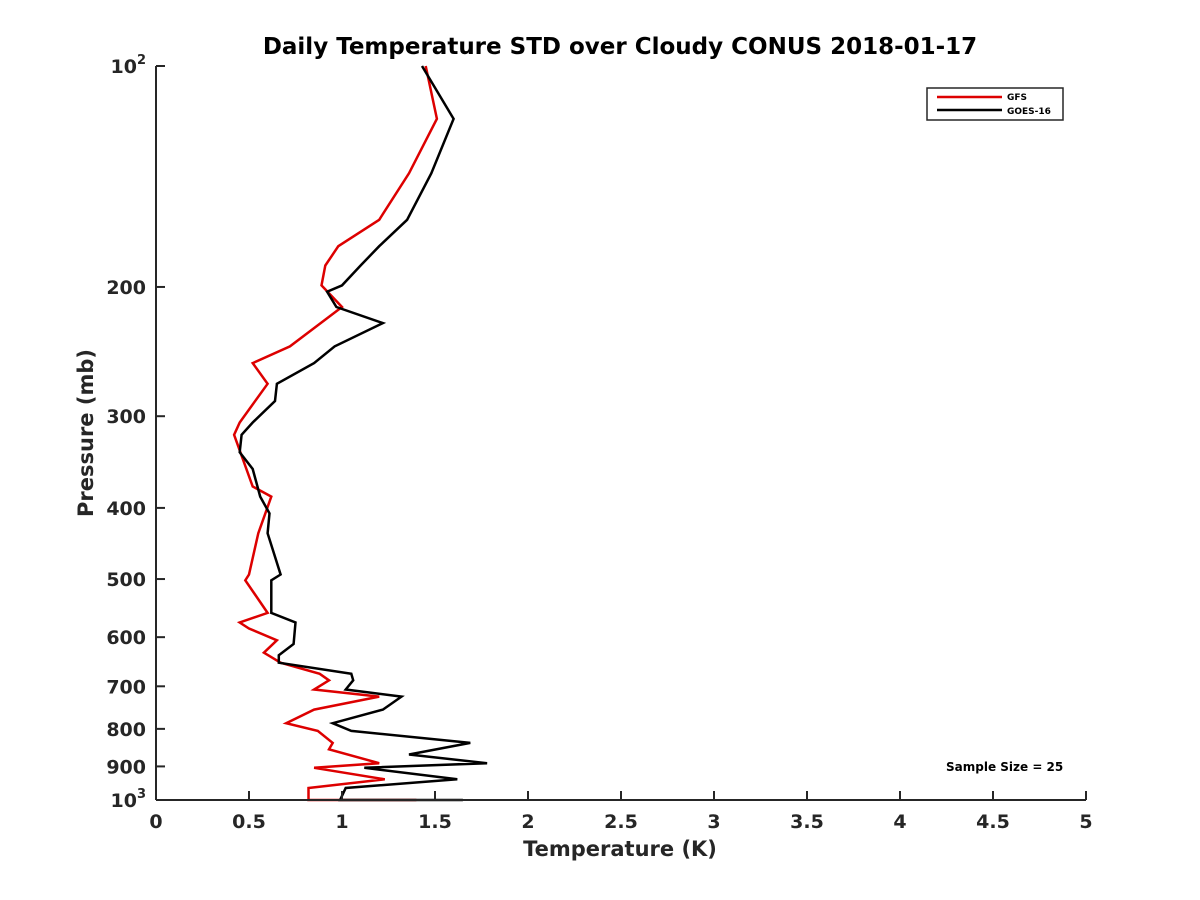 The width and height of the screenshot is (1200, 900). Describe the element at coordinates (126, 288) in the screenshot. I see `y-tick-label: 200` at that location.